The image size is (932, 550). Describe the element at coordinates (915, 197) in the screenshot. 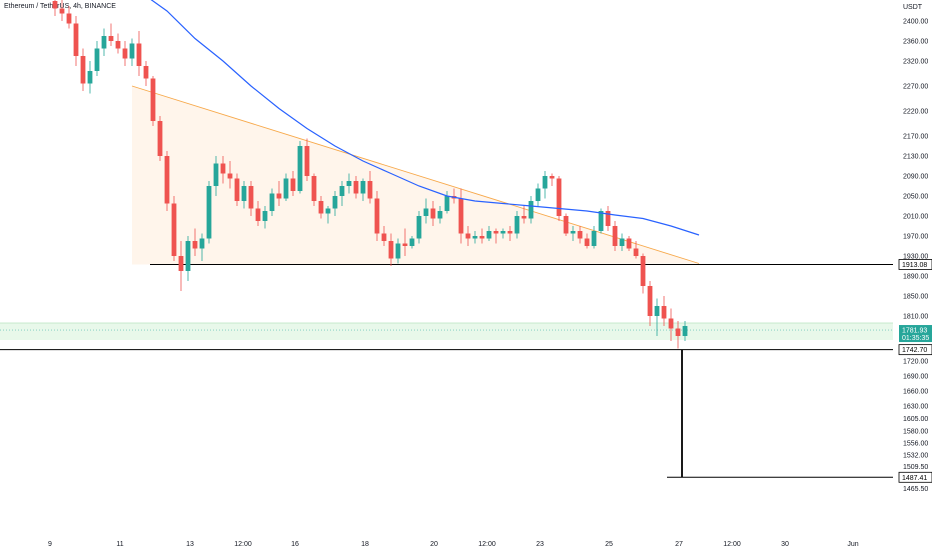

I see `y-tick-label: 2050.00` at that location.